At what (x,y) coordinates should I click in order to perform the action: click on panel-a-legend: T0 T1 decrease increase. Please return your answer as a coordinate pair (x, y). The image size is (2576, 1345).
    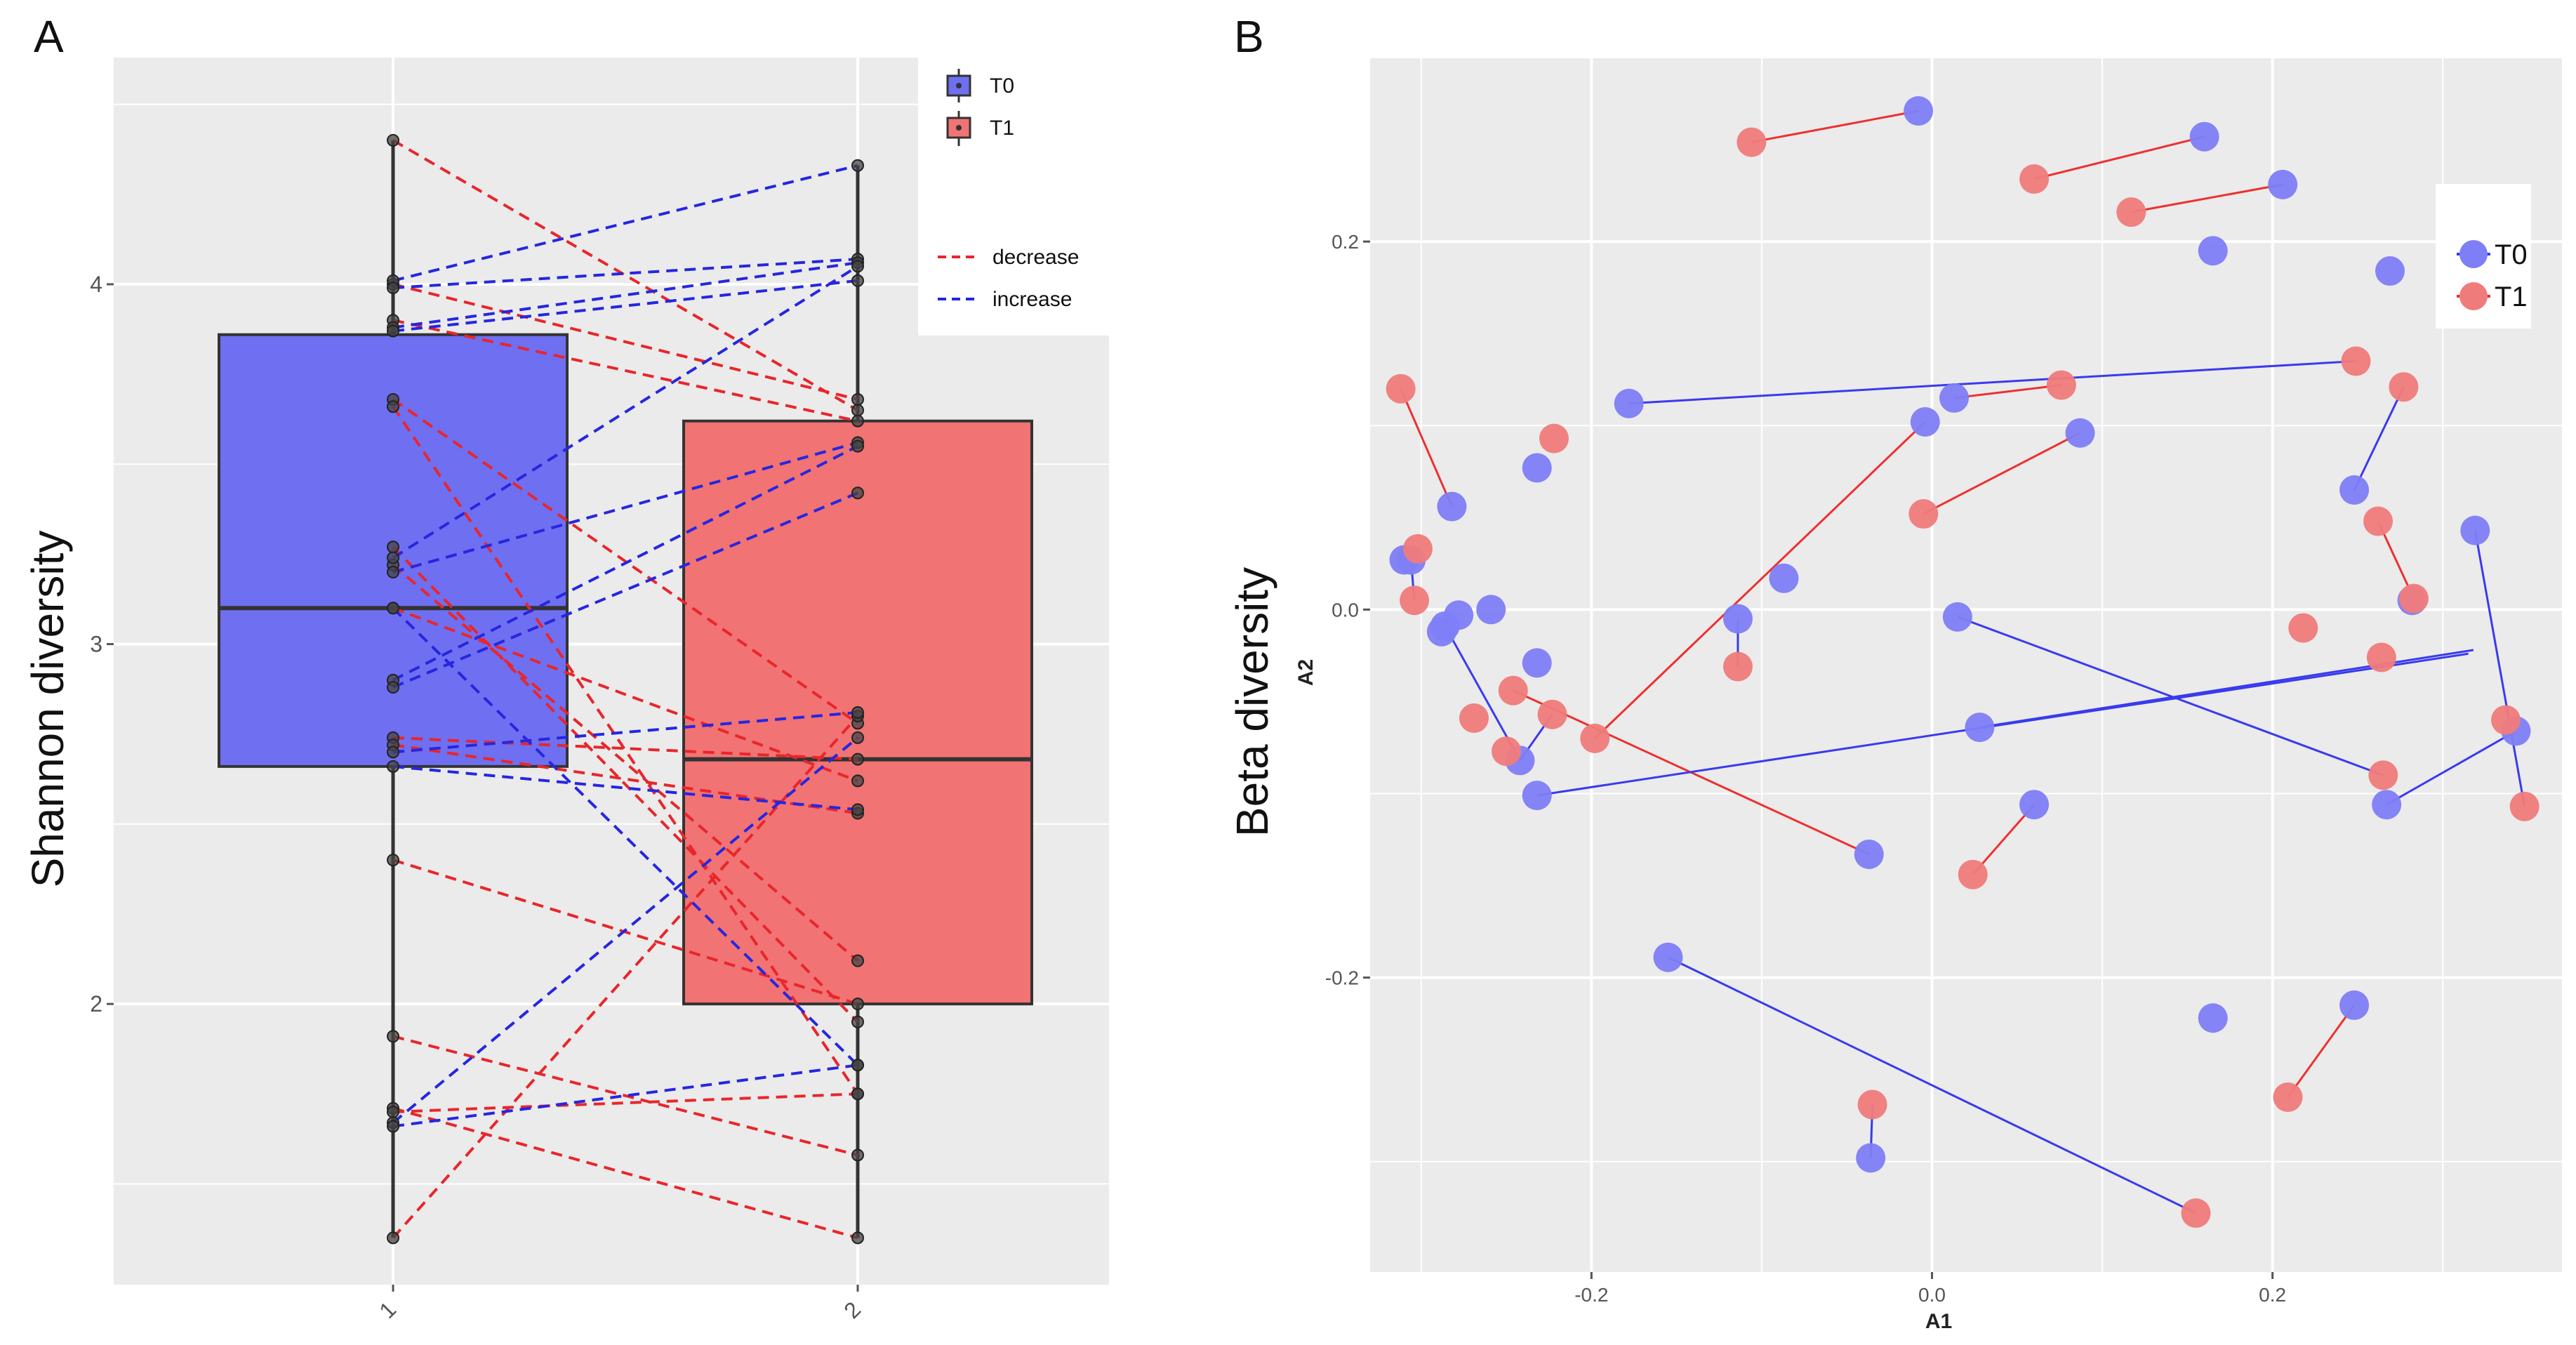
    Looking at the image, I should click on (1014, 197).